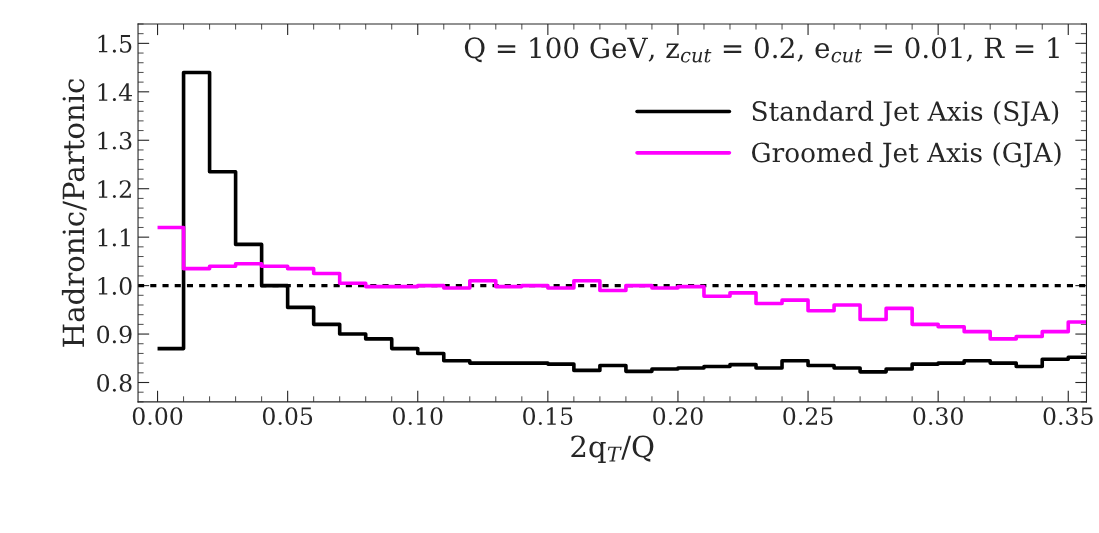 The height and width of the screenshot is (533, 1099). Describe the element at coordinates (548, 416) in the screenshot. I see `x-tick-label: 0.15` at that location.